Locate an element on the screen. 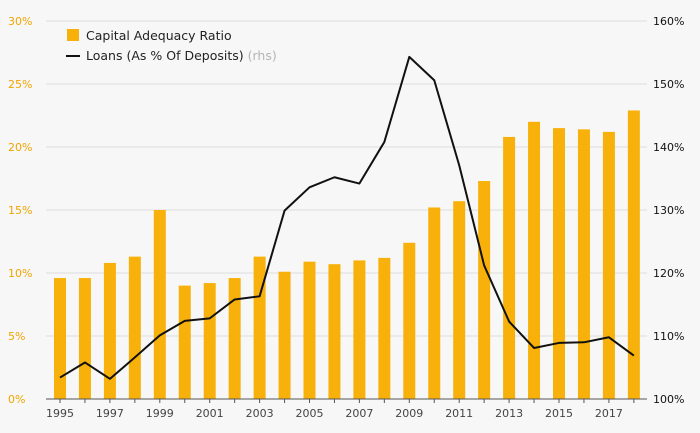 This screenshot has height=433, width=700. x-tick-label: 2011 is located at coordinates (459, 413).